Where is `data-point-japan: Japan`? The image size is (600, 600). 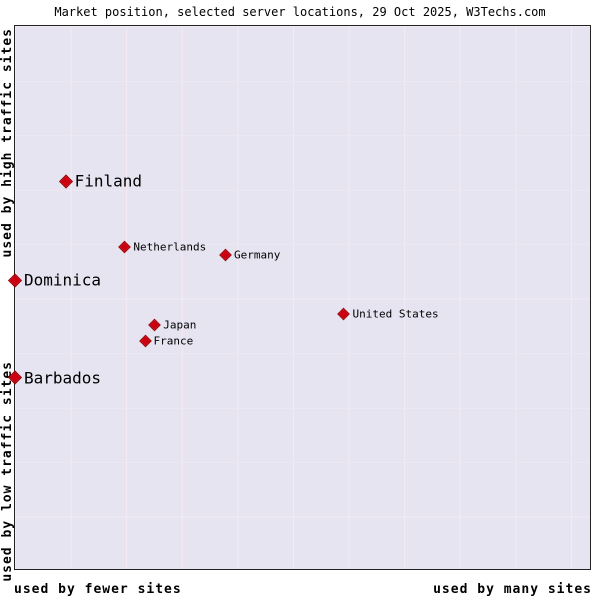 data-point-japan: Japan is located at coordinates (172, 325).